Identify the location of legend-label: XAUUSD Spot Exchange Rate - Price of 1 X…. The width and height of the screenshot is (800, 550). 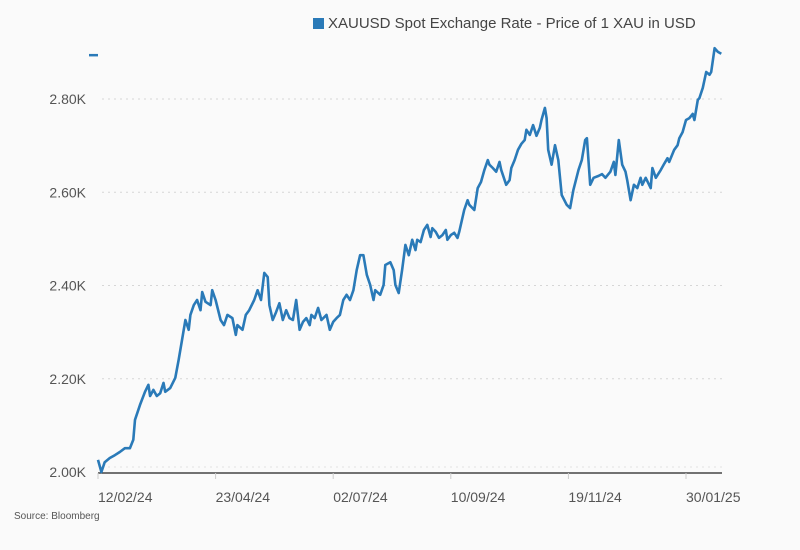
(512, 23).